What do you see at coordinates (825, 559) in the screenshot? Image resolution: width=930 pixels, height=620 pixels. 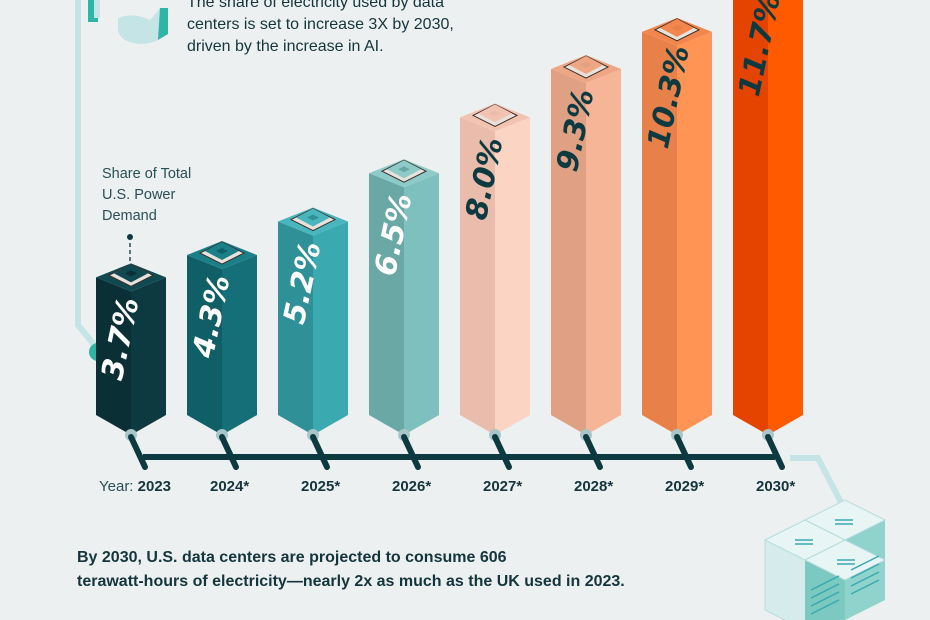 I see `server-rack-icon` at bounding box center [825, 559].